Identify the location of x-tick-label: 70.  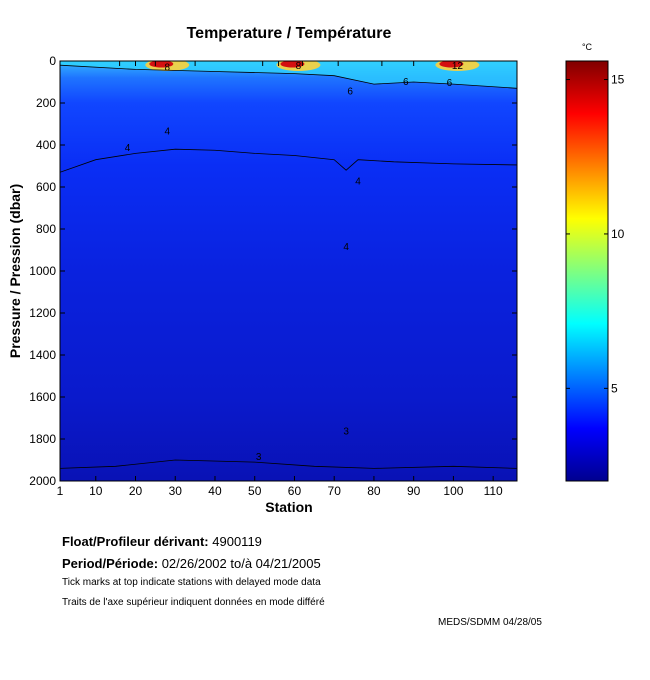
(335, 491).